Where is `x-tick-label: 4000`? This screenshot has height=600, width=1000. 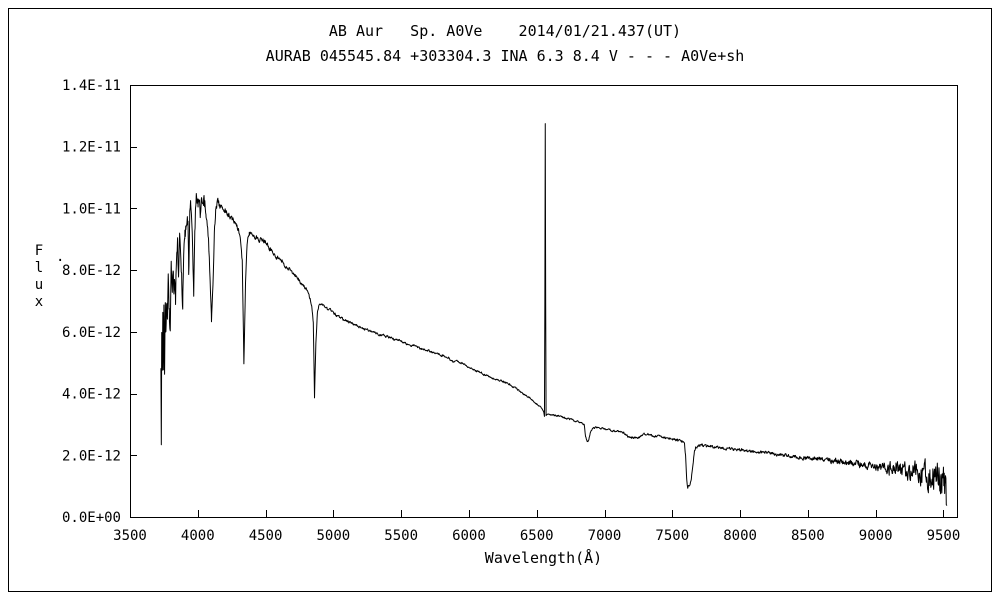 x-tick-label: 4000 is located at coordinates (198, 536).